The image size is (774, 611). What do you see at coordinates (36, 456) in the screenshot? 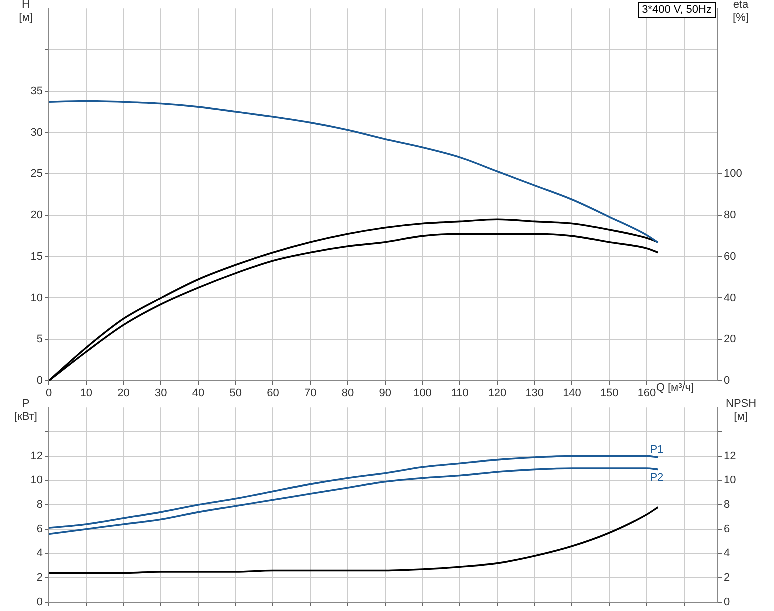
I see `y-tick-label: 12` at bounding box center [36, 456].